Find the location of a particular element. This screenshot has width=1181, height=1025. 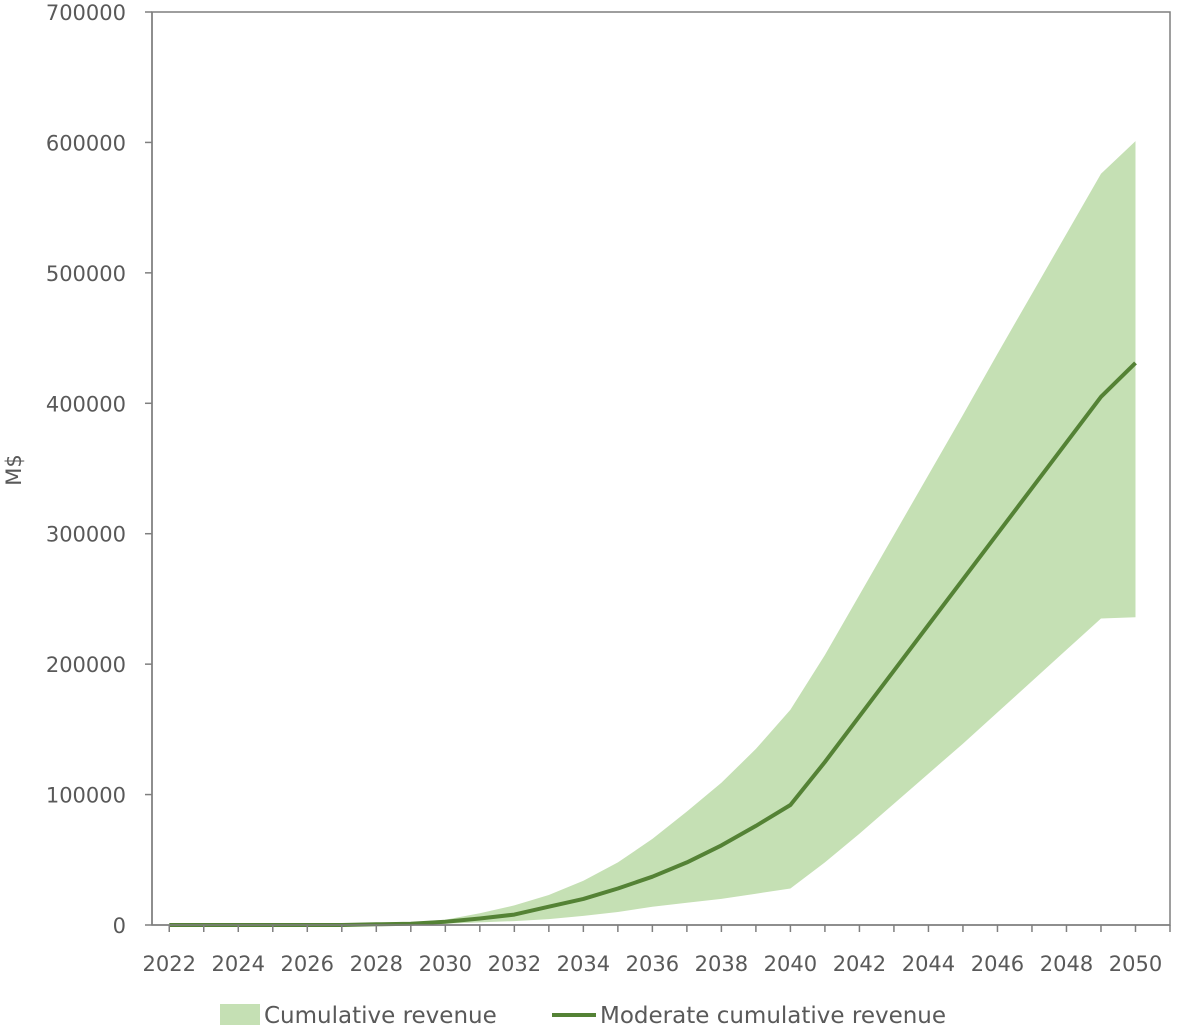

y-tick-label: 300000 is located at coordinates (86, 535).